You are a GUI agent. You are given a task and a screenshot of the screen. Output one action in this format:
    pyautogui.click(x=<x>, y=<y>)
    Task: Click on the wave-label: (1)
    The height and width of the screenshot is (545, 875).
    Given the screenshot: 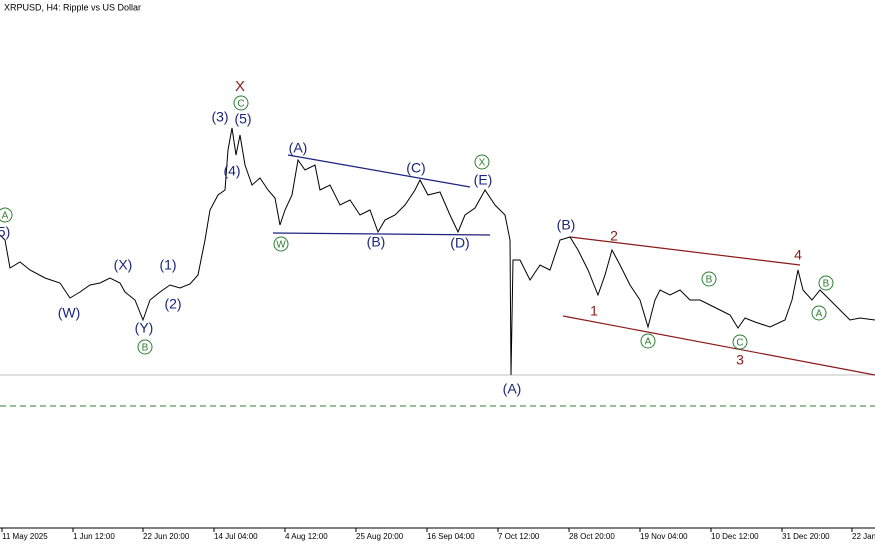 What is the action you would take?
    pyautogui.click(x=167, y=265)
    